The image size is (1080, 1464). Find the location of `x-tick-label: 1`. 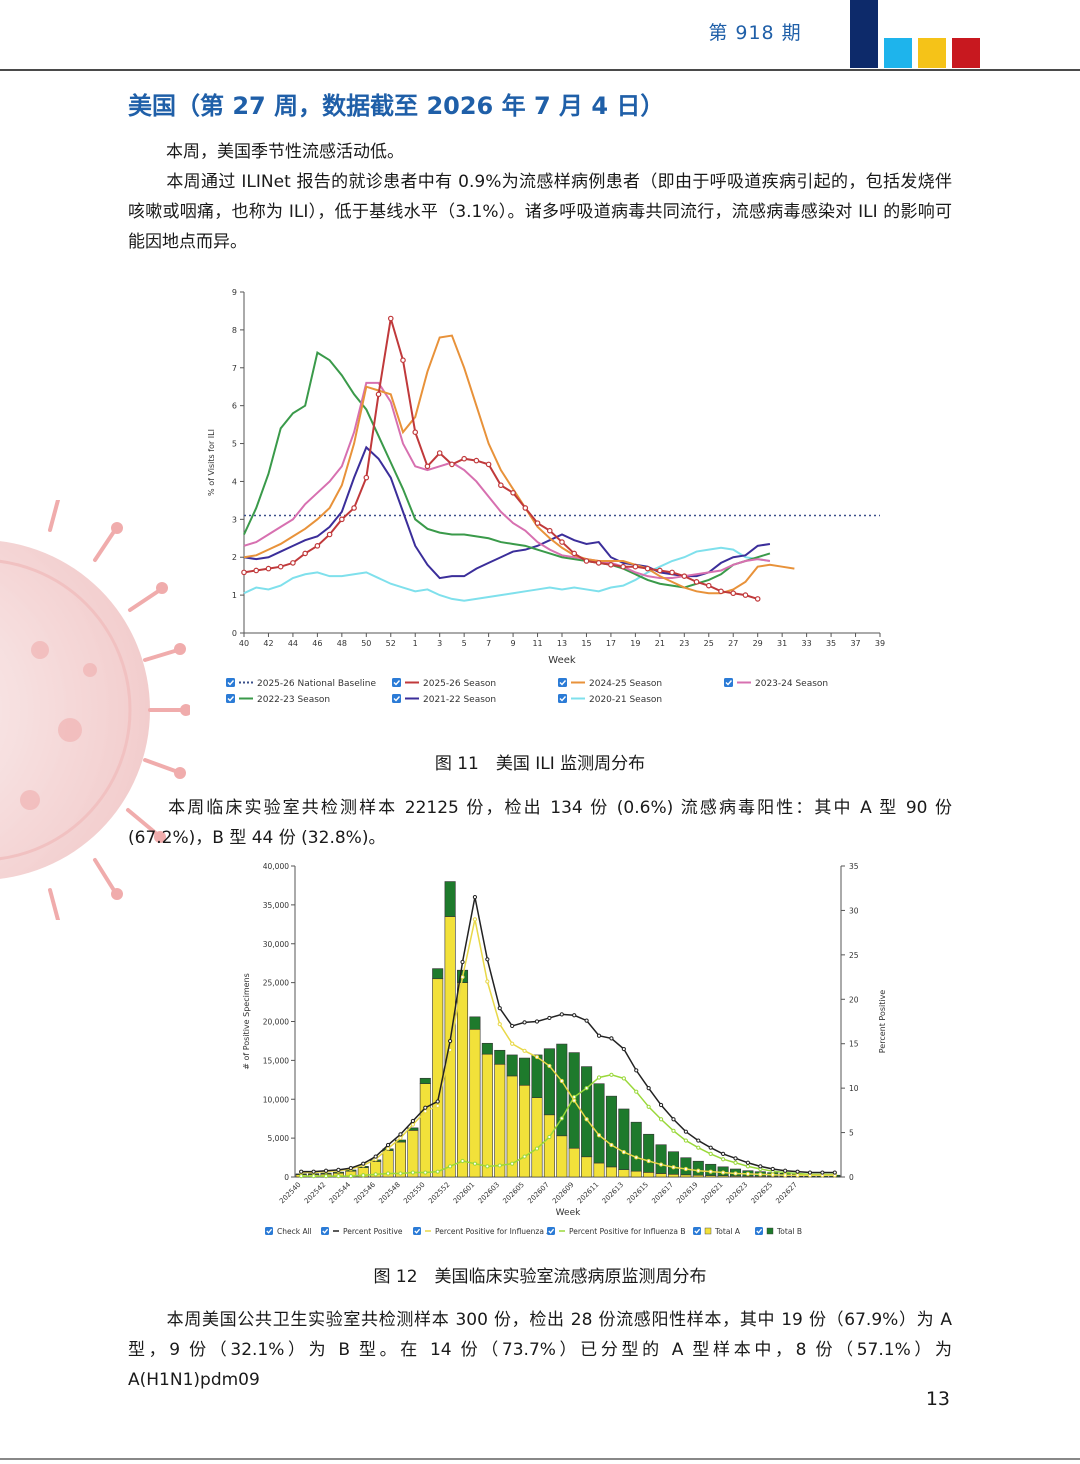

x-tick-label: 1 is located at coordinates (415, 643).